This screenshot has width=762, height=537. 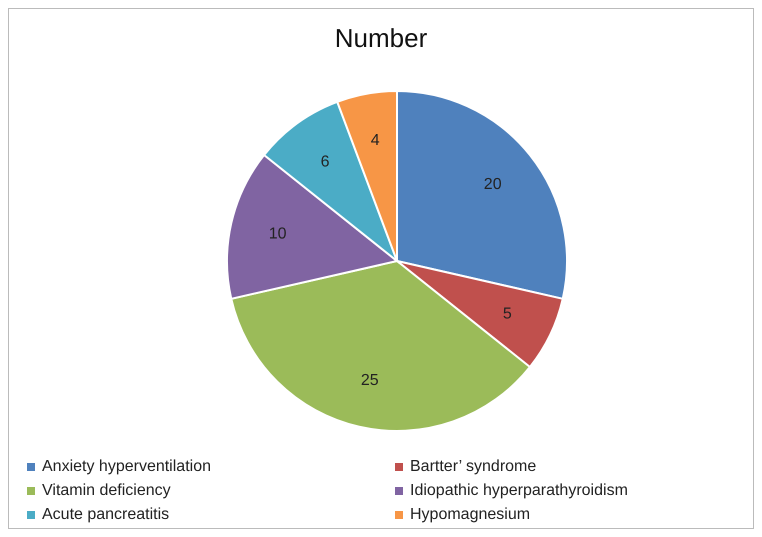 What do you see at coordinates (519, 491) in the screenshot?
I see `legend-label: Idiopathic hyperparathyroidism` at bounding box center [519, 491].